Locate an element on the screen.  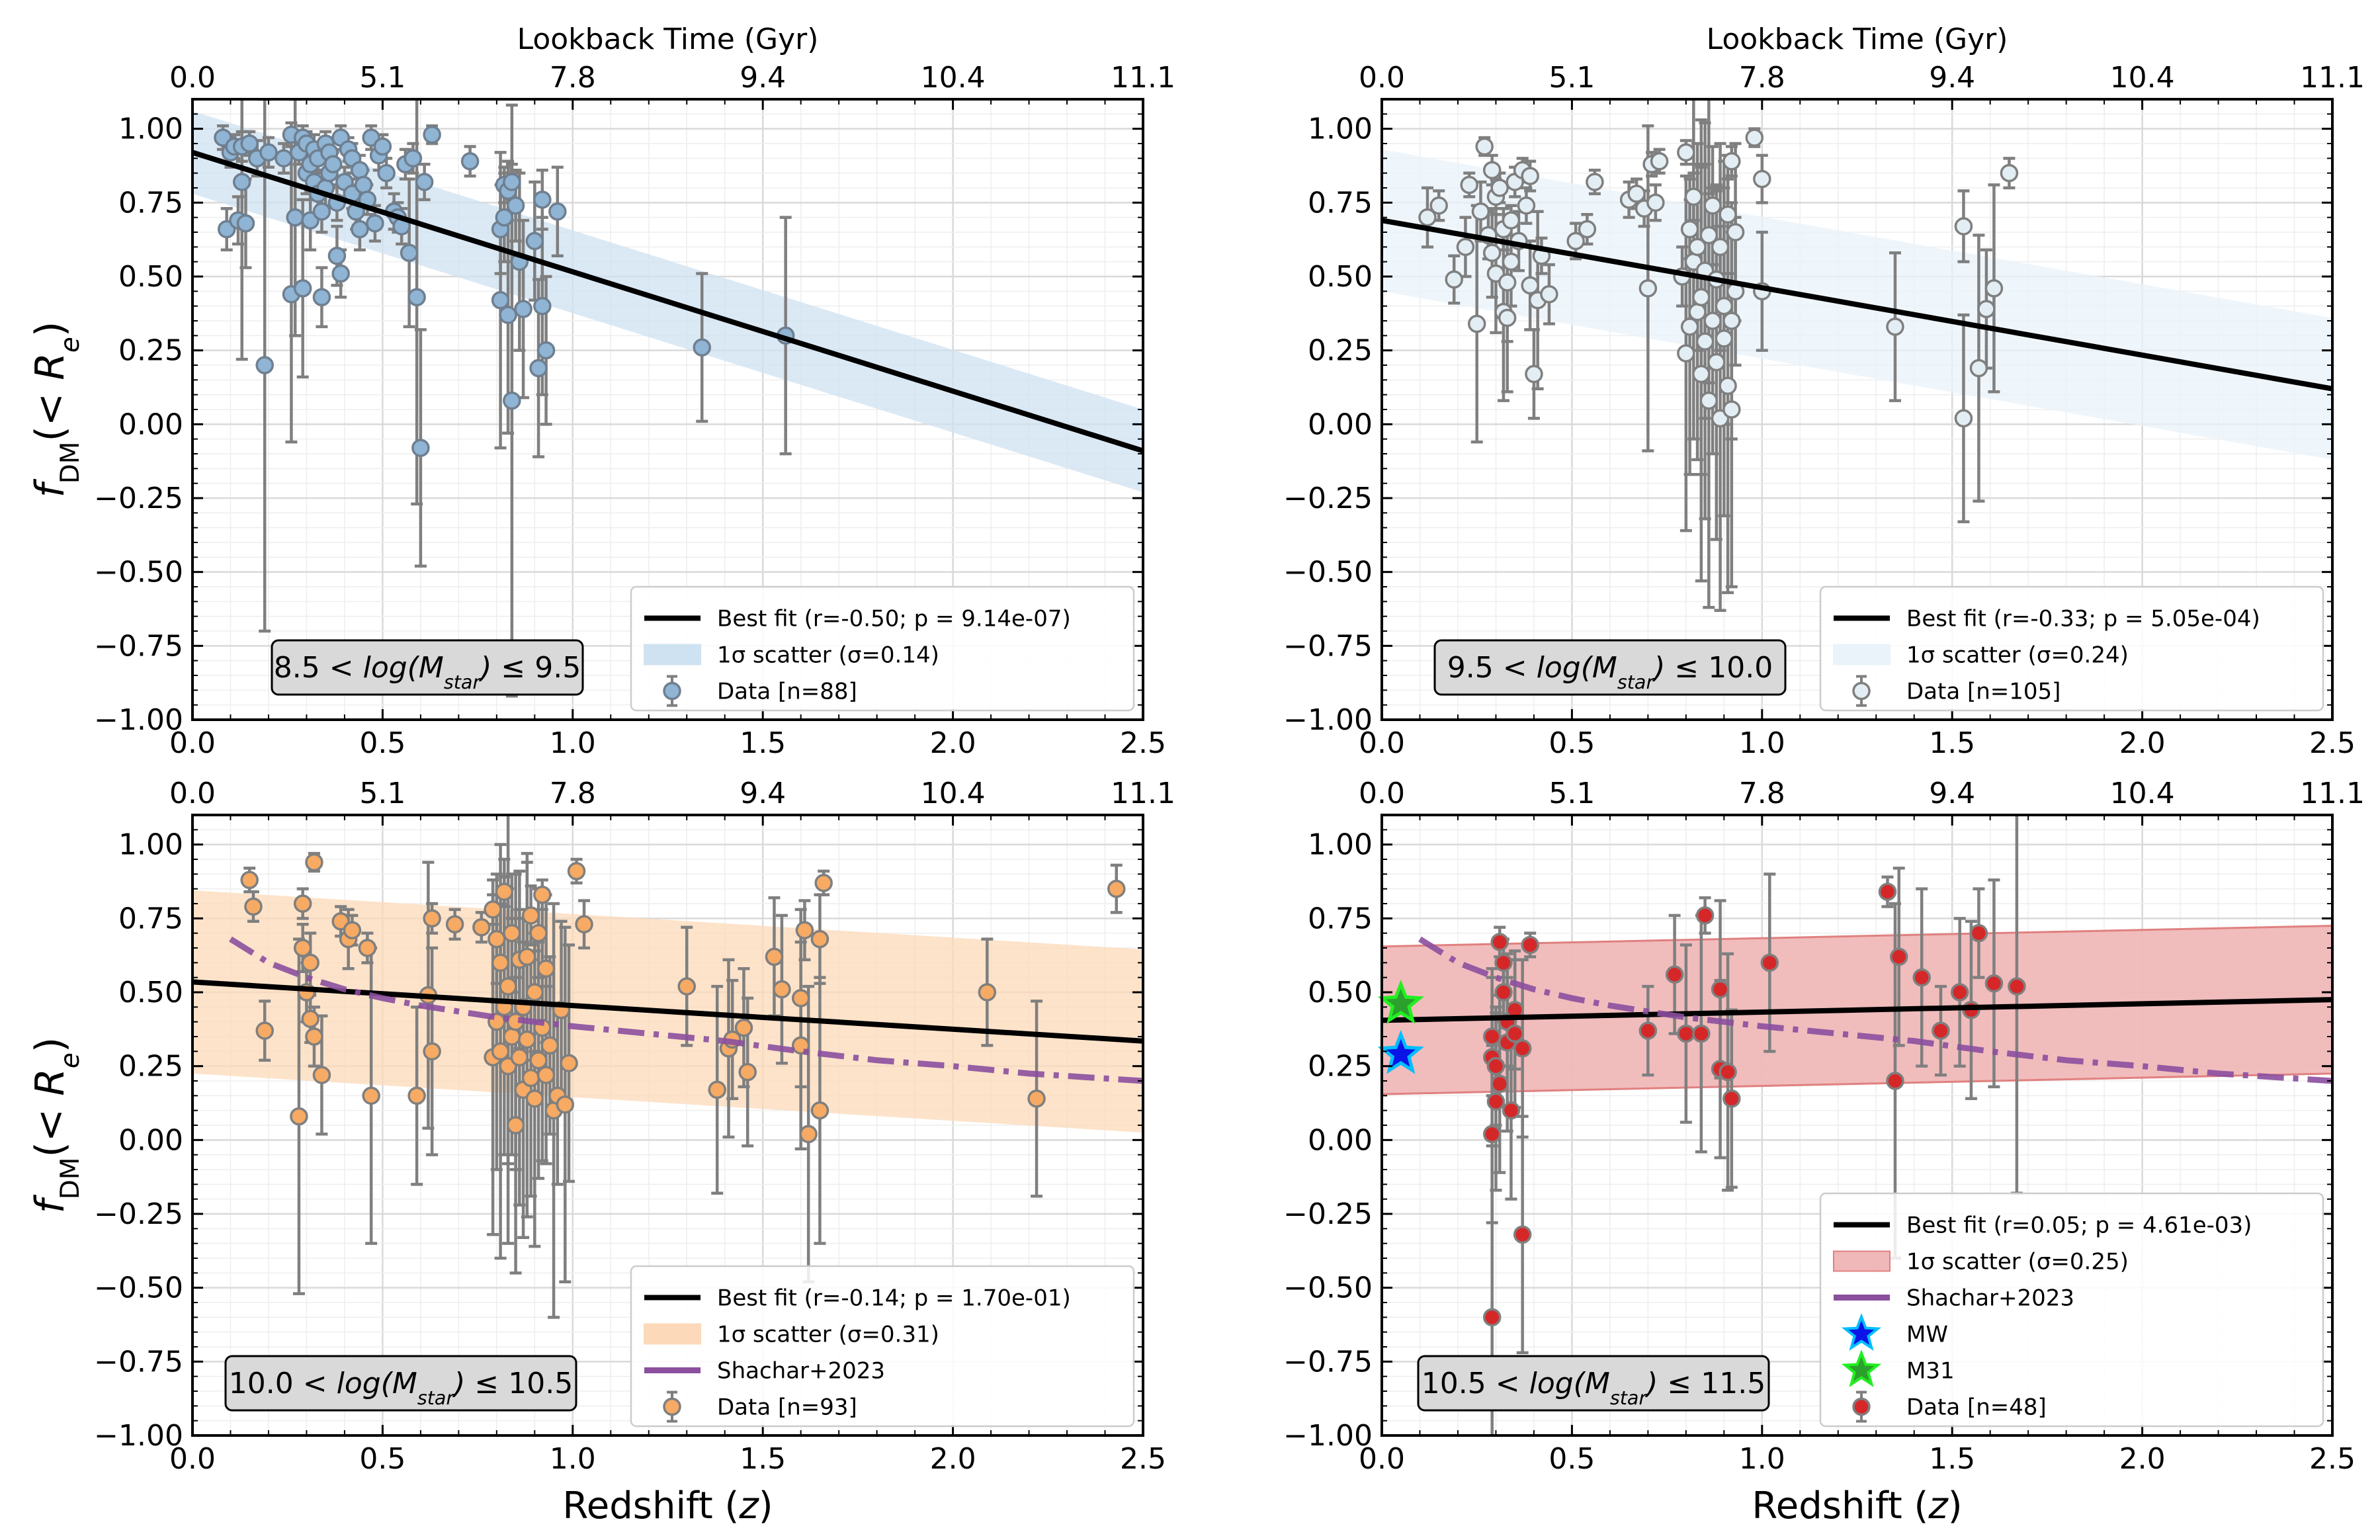
mass-bin-label: 9.5 < log(Mstar) ≤ 10.0 is located at coordinates (1610, 672).